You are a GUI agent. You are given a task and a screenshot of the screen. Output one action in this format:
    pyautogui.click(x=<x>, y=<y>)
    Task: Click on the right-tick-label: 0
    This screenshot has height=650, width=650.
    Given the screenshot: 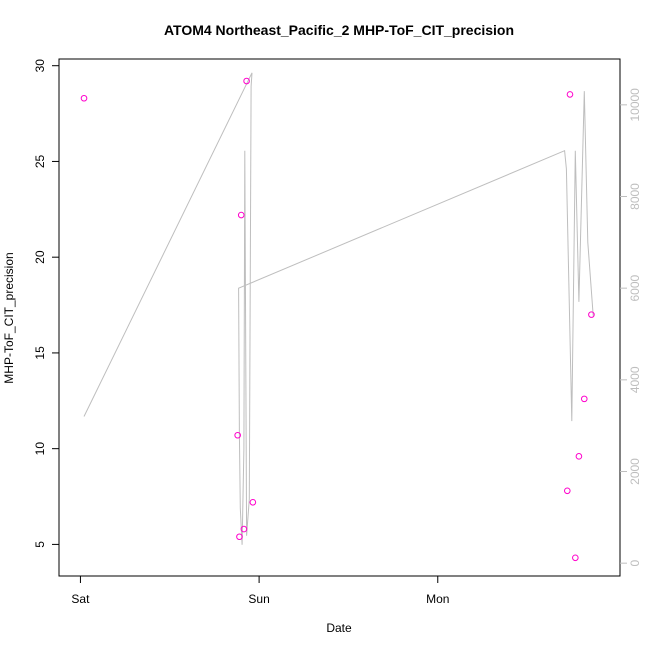 What is the action you would take?
    pyautogui.click(x=635, y=563)
    